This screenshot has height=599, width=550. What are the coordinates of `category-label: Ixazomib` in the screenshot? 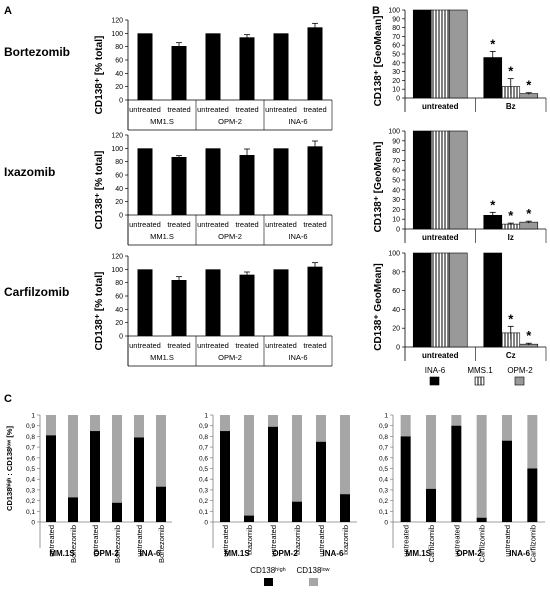 It's located at (249, 540).